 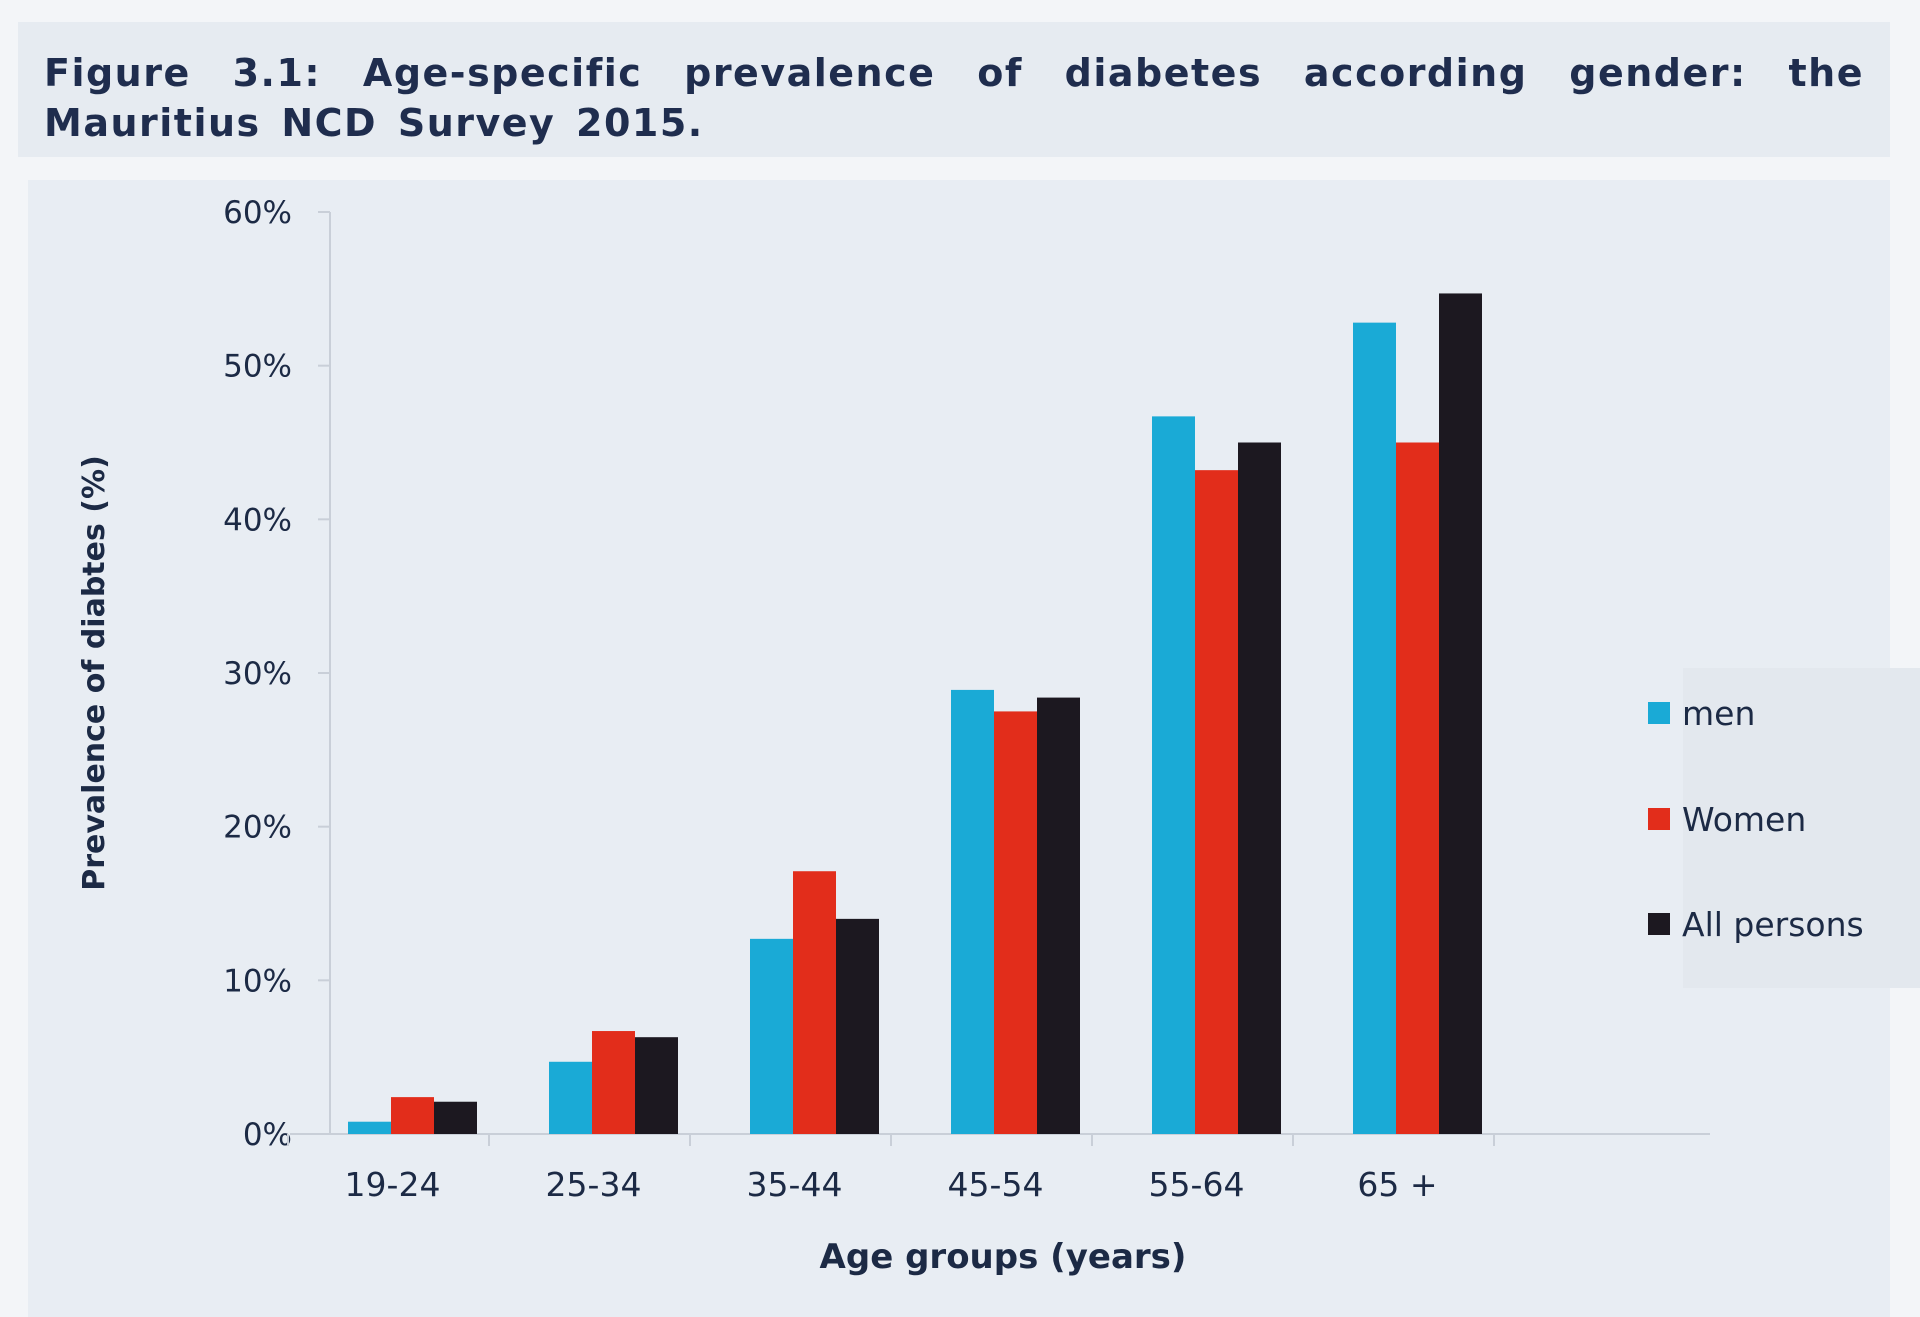 I want to click on title-band, so click(x=954, y=89).